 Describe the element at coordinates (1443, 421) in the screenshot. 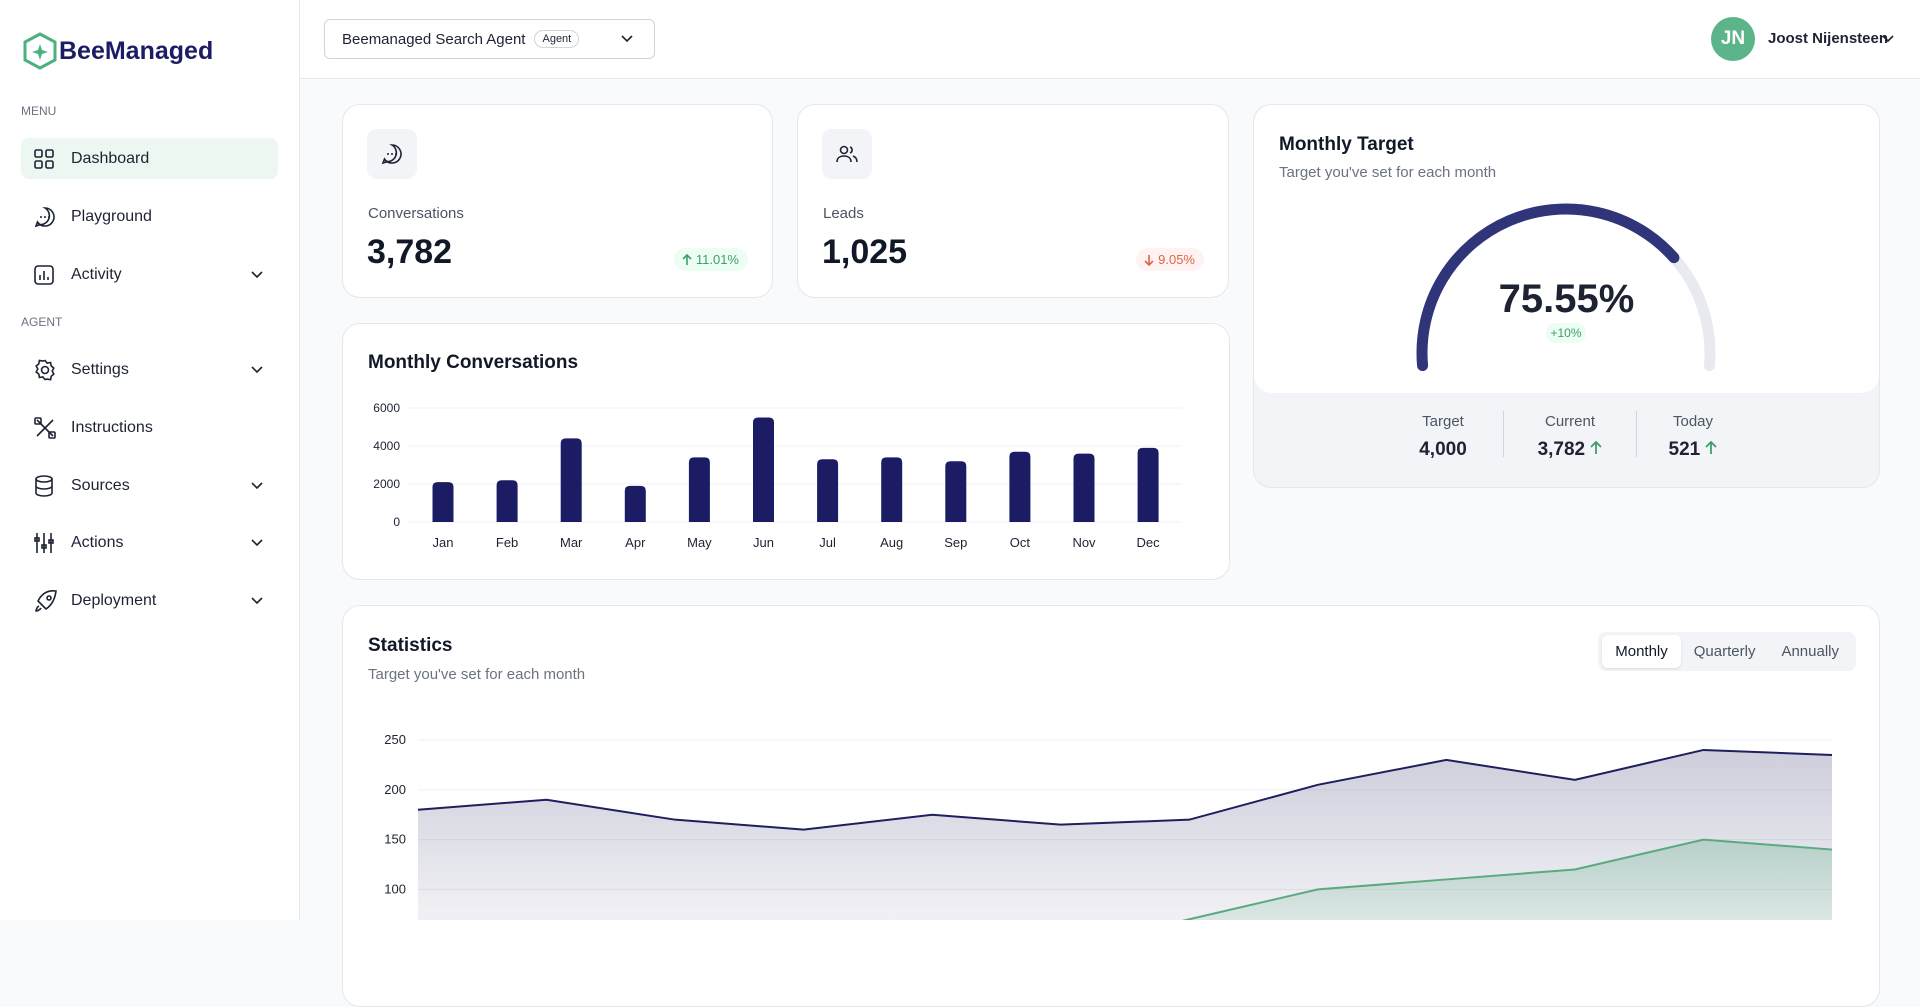

I see `stat-label: Target` at that location.